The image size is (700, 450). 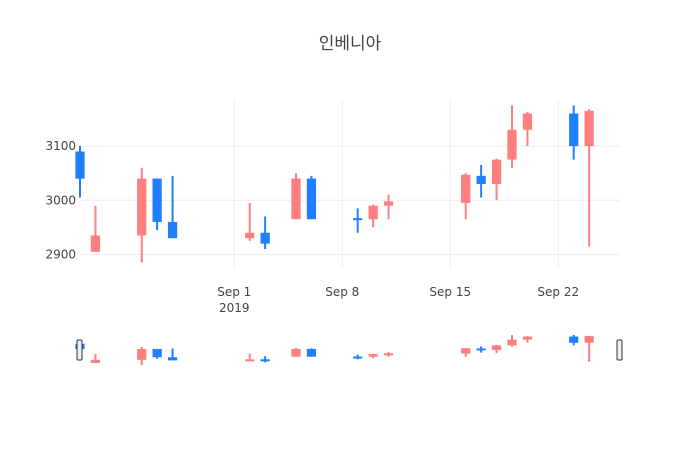 What do you see at coordinates (450, 292) in the screenshot?
I see `x-tick-label: Sep 15` at bounding box center [450, 292].